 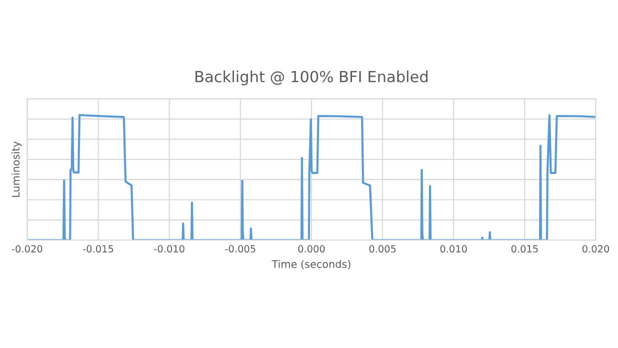 What do you see at coordinates (524, 249) in the screenshot?
I see `x-tick-label: 0.015` at bounding box center [524, 249].